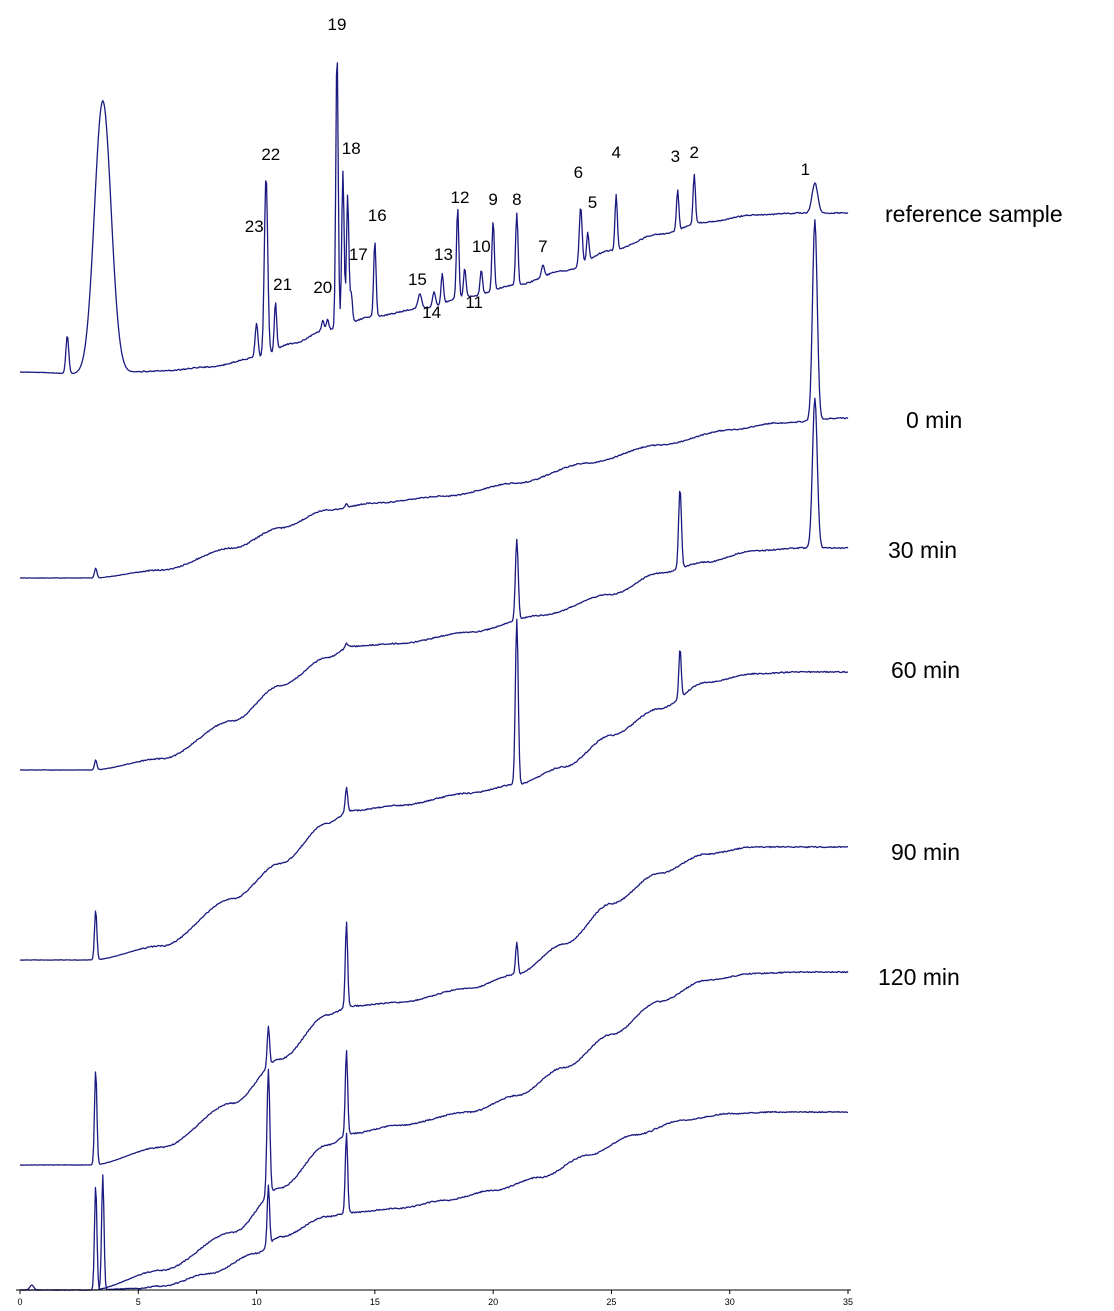 The image size is (1114, 1311). I want to click on peak-label-10: 10, so click(481, 246).